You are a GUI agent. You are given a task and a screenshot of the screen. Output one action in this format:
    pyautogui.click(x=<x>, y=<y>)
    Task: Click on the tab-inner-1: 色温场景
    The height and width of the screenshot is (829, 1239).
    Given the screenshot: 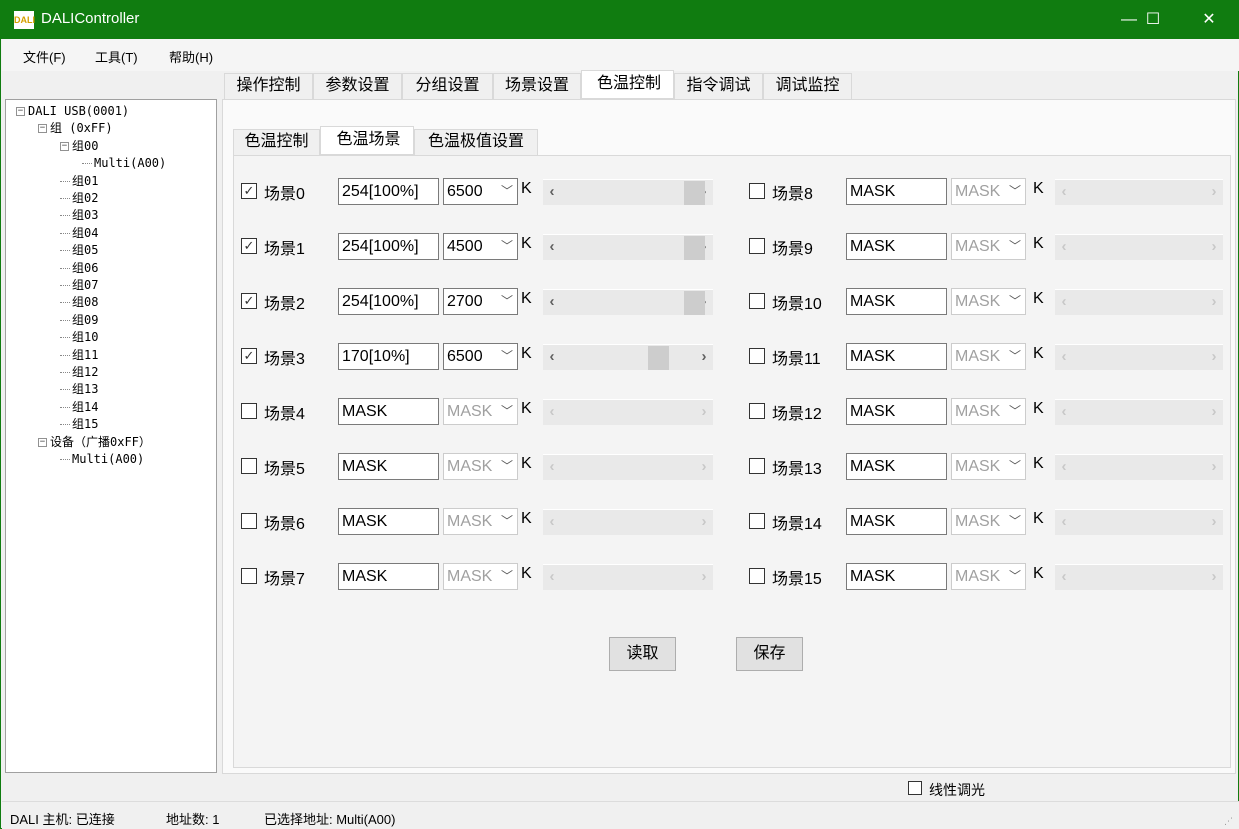 What is the action you would take?
    pyautogui.click(x=367, y=140)
    